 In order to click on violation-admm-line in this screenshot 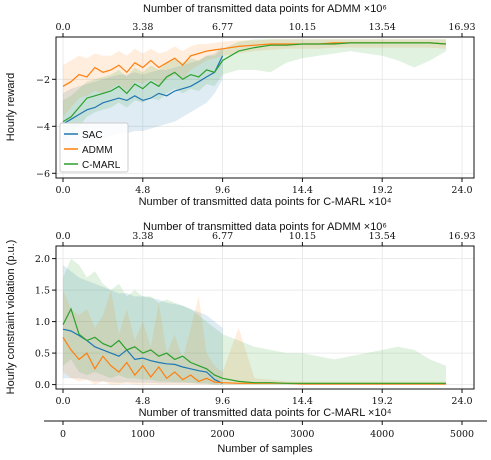, I will do `click(254, 360)`.